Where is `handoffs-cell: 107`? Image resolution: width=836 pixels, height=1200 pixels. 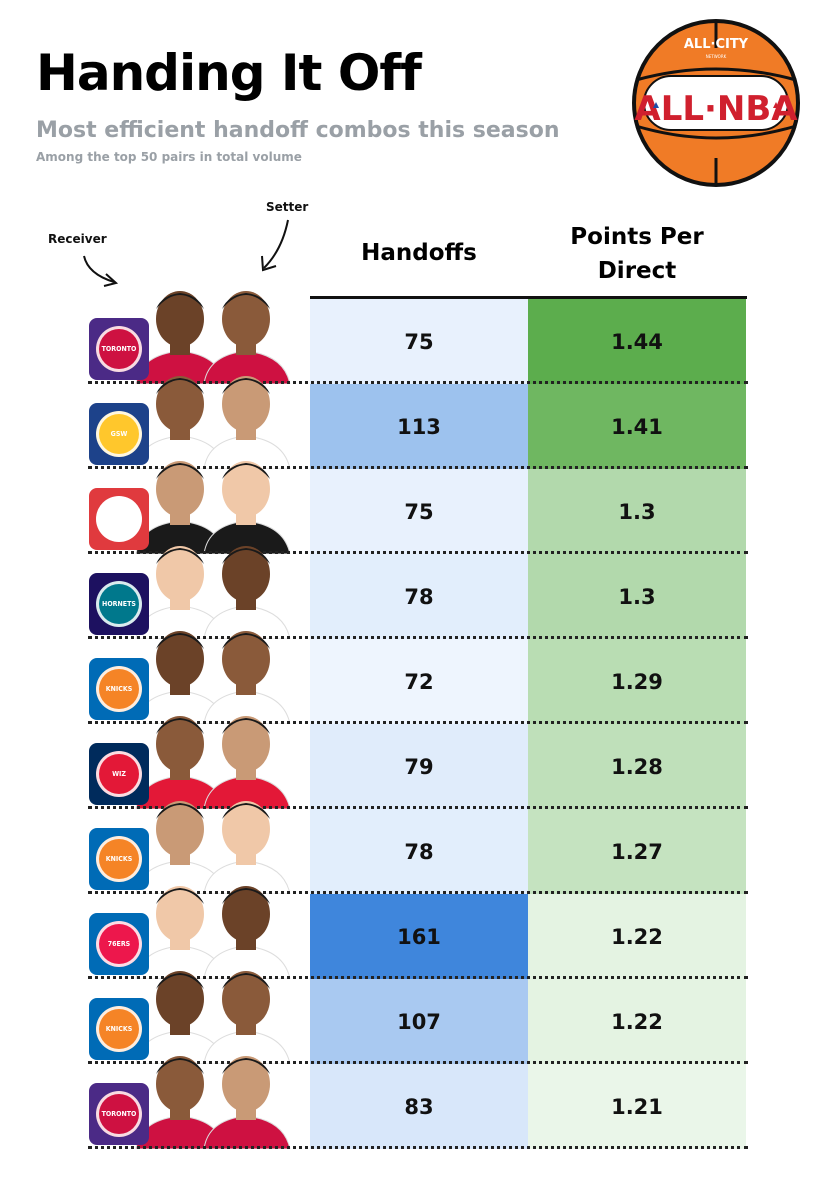 handoffs-cell: 107 is located at coordinates (419, 1021).